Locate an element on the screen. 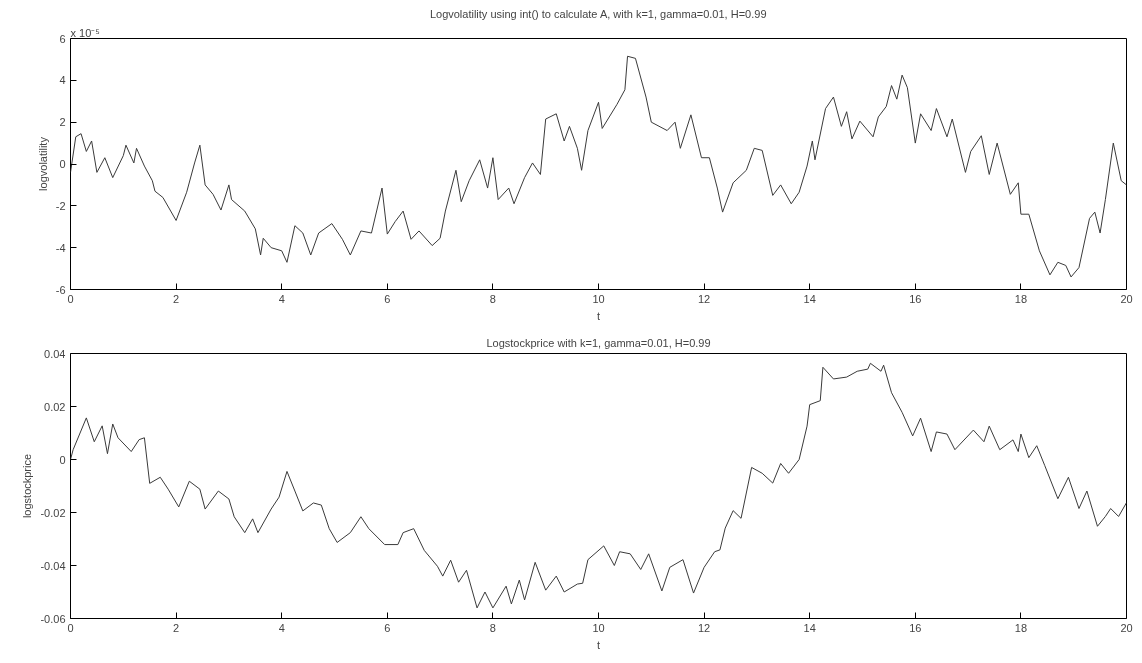 This screenshot has height=663, width=1142. y-tick-label: 6 is located at coordinates (62, 38).